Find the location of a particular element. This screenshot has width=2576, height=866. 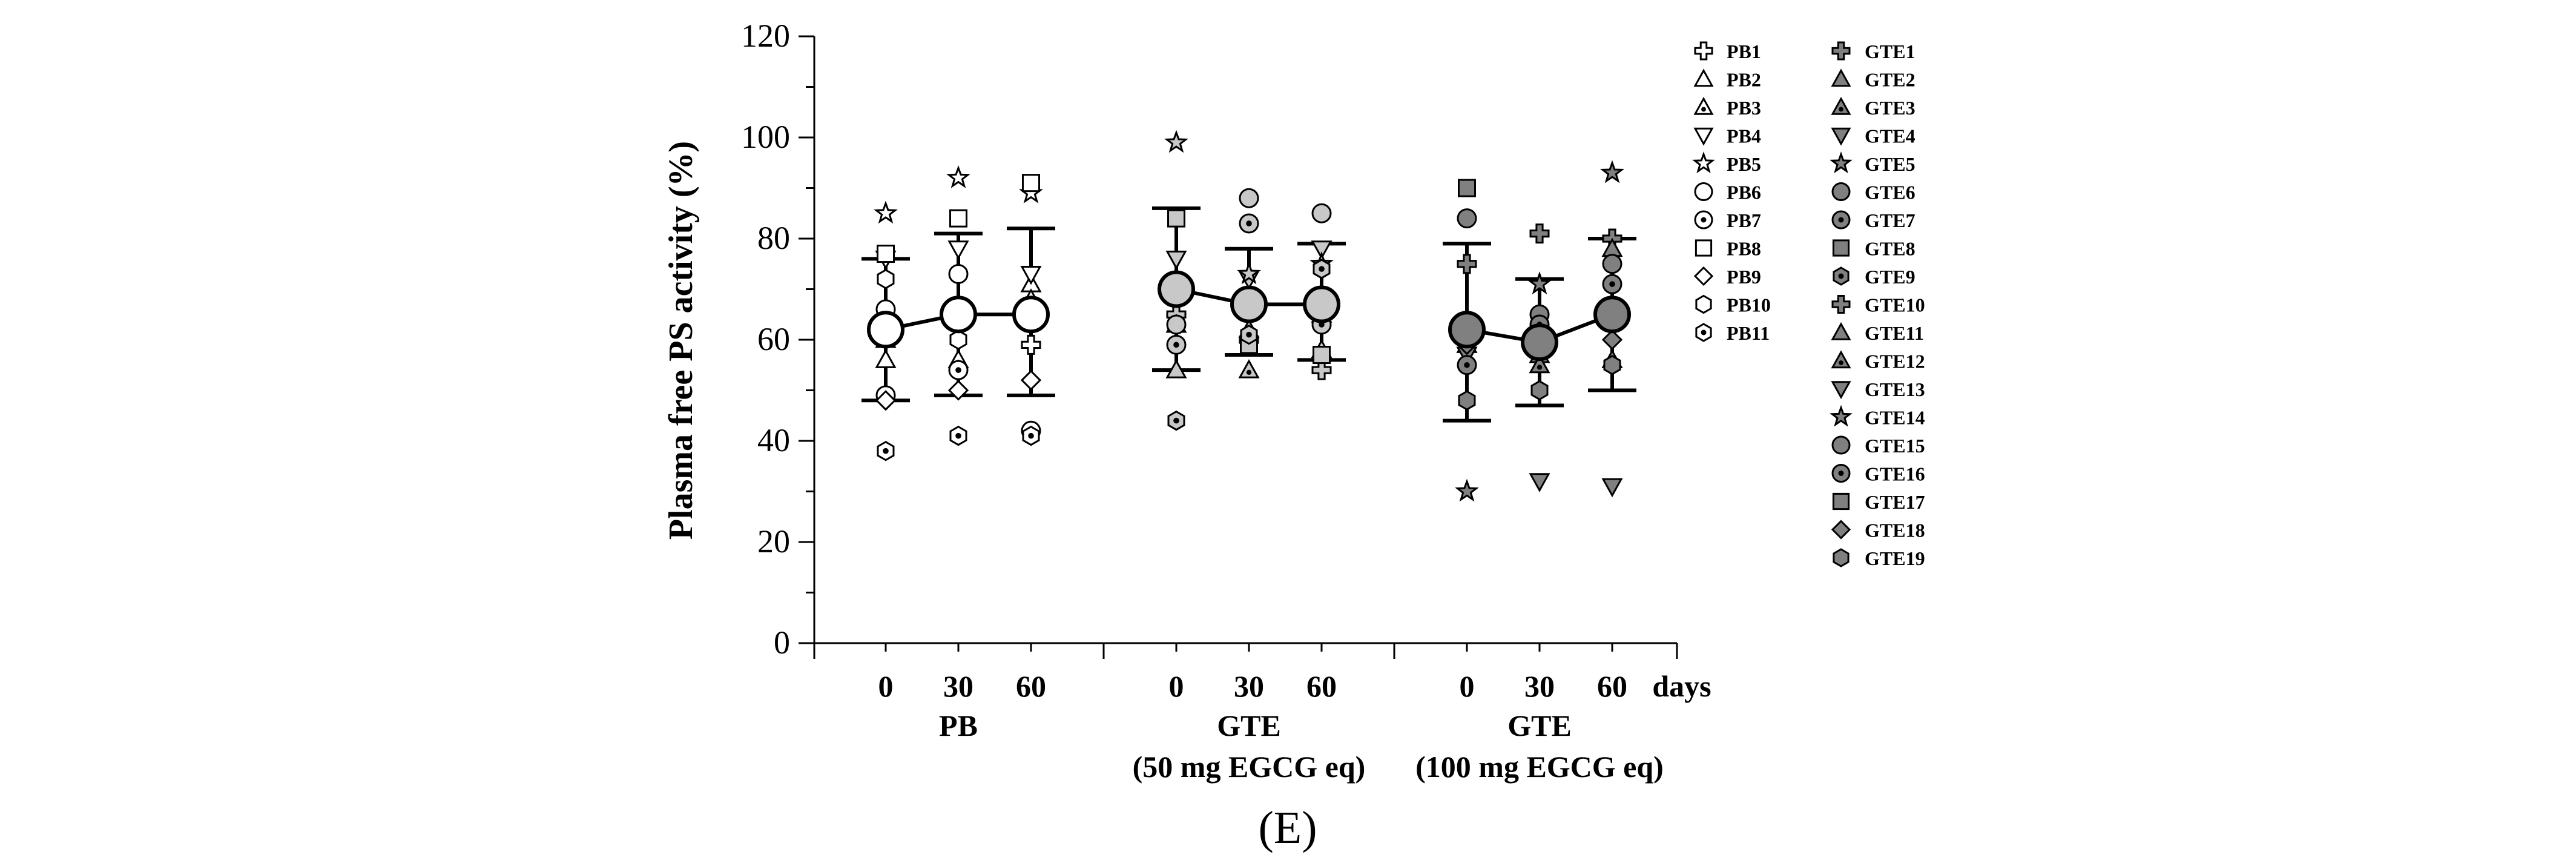

point-pb10 is located at coordinates (886, 279).